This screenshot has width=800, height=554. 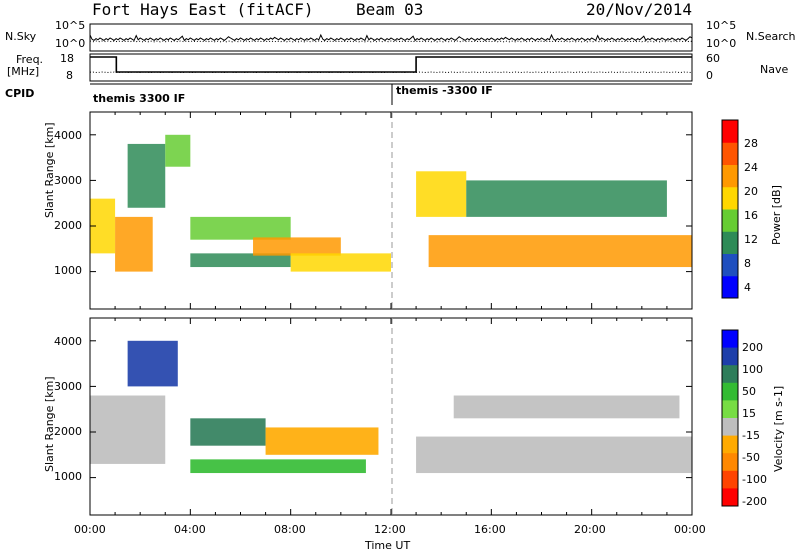 What do you see at coordinates (68, 386) in the screenshot?
I see `velocity-ytick-3000: 3000` at bounding box center [68, 386].